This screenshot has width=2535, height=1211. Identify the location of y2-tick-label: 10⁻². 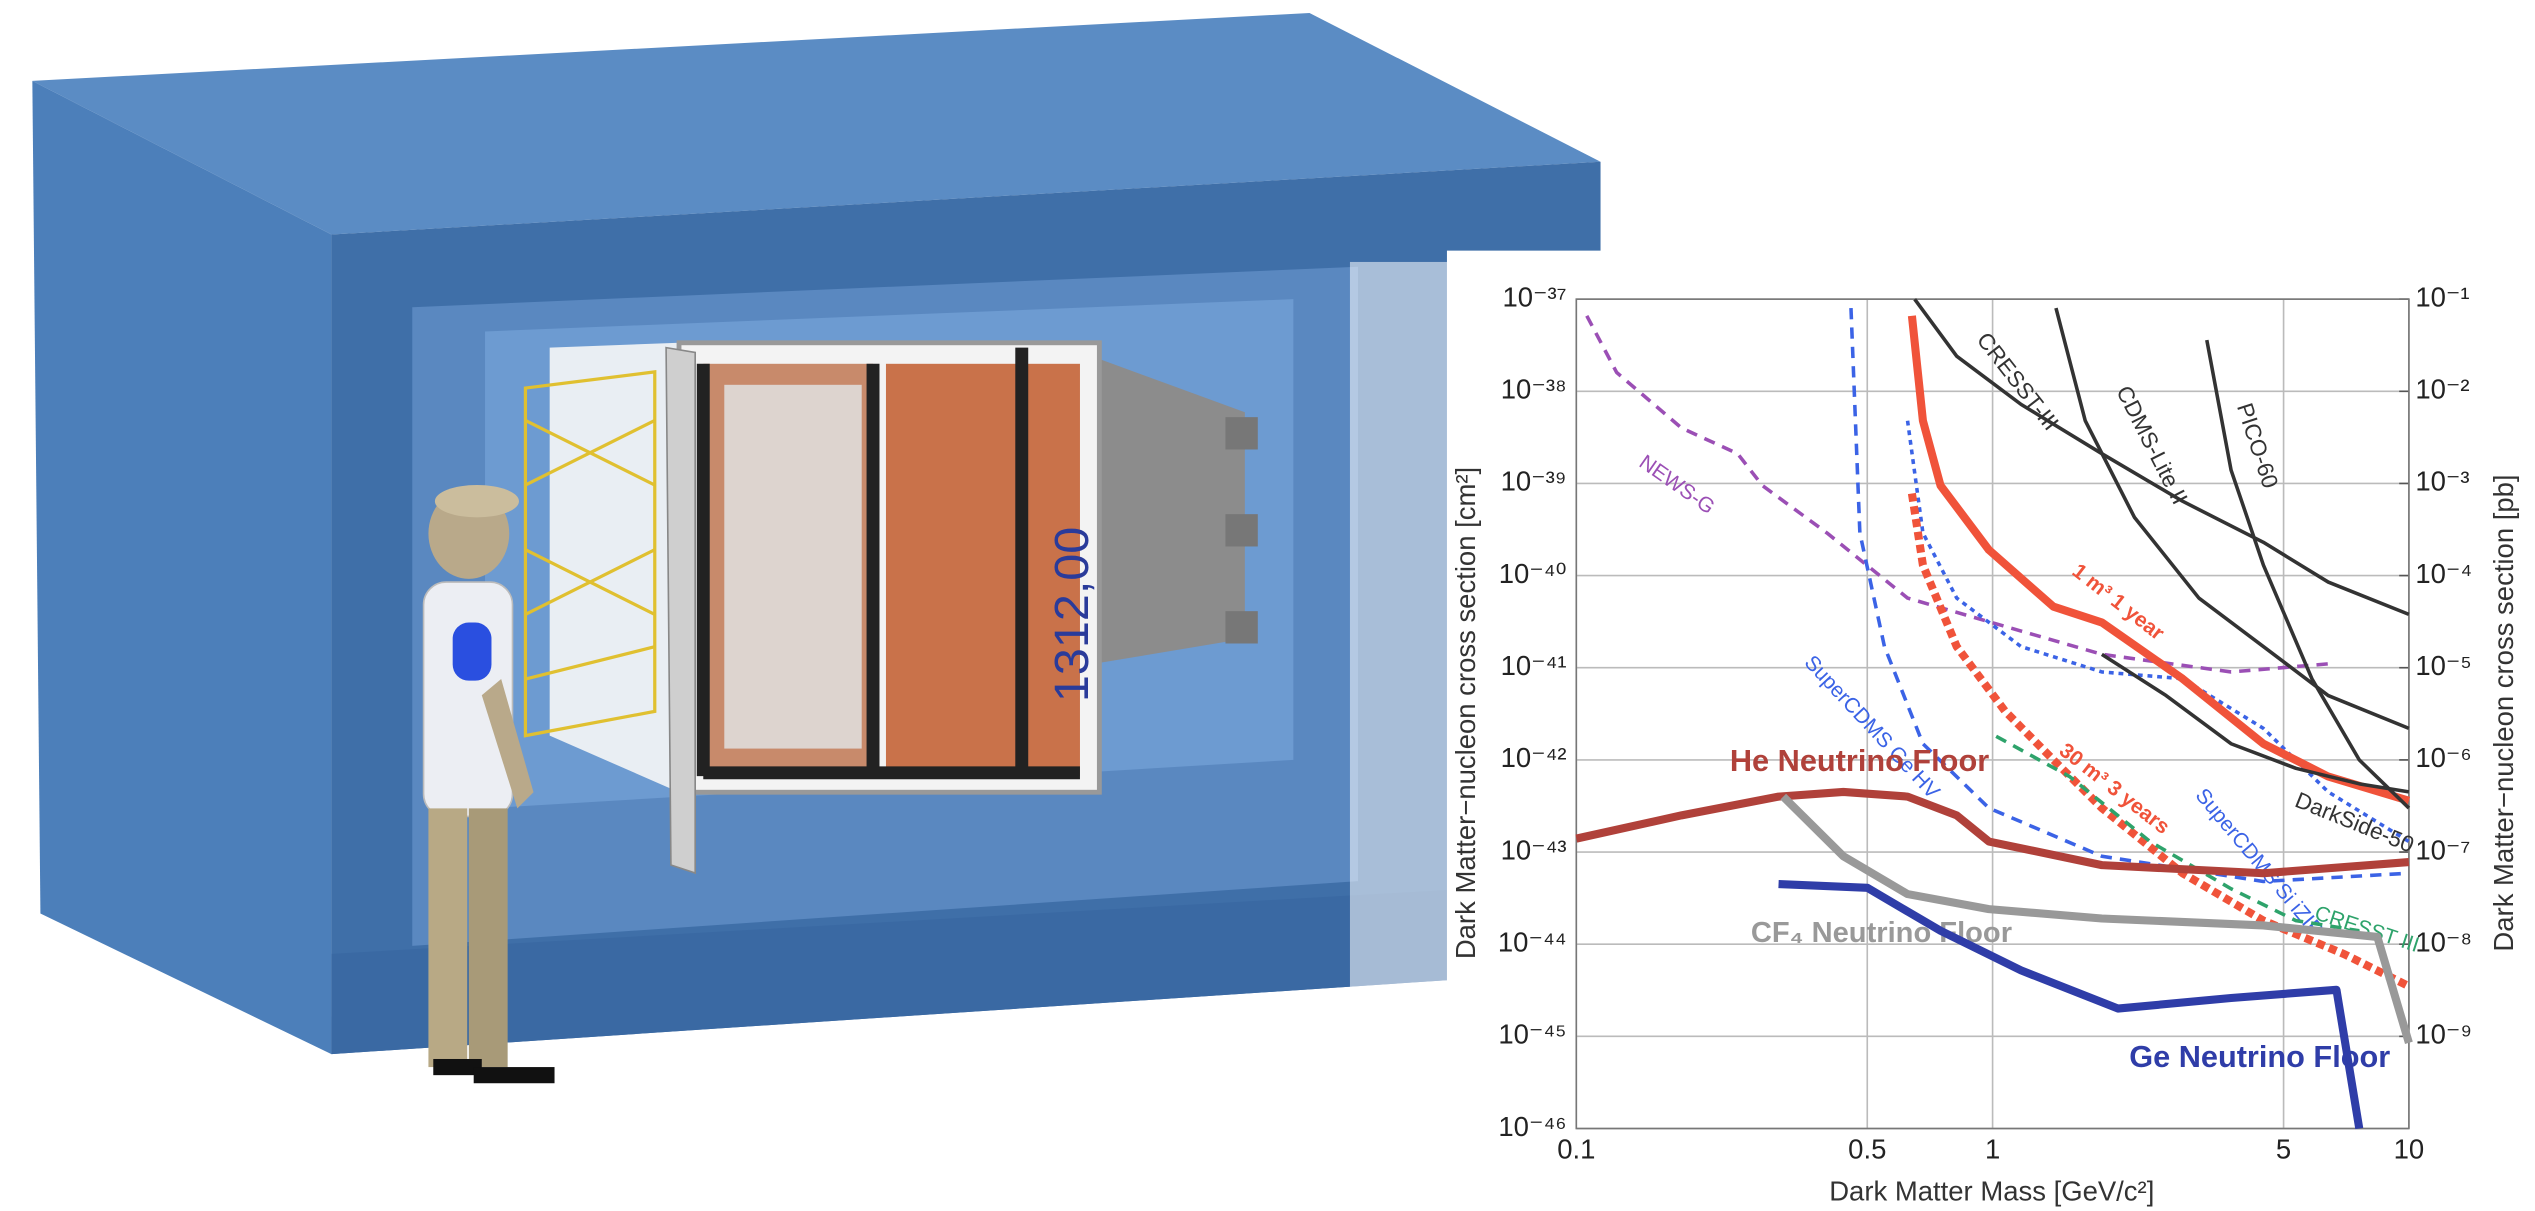
(2442, 389).